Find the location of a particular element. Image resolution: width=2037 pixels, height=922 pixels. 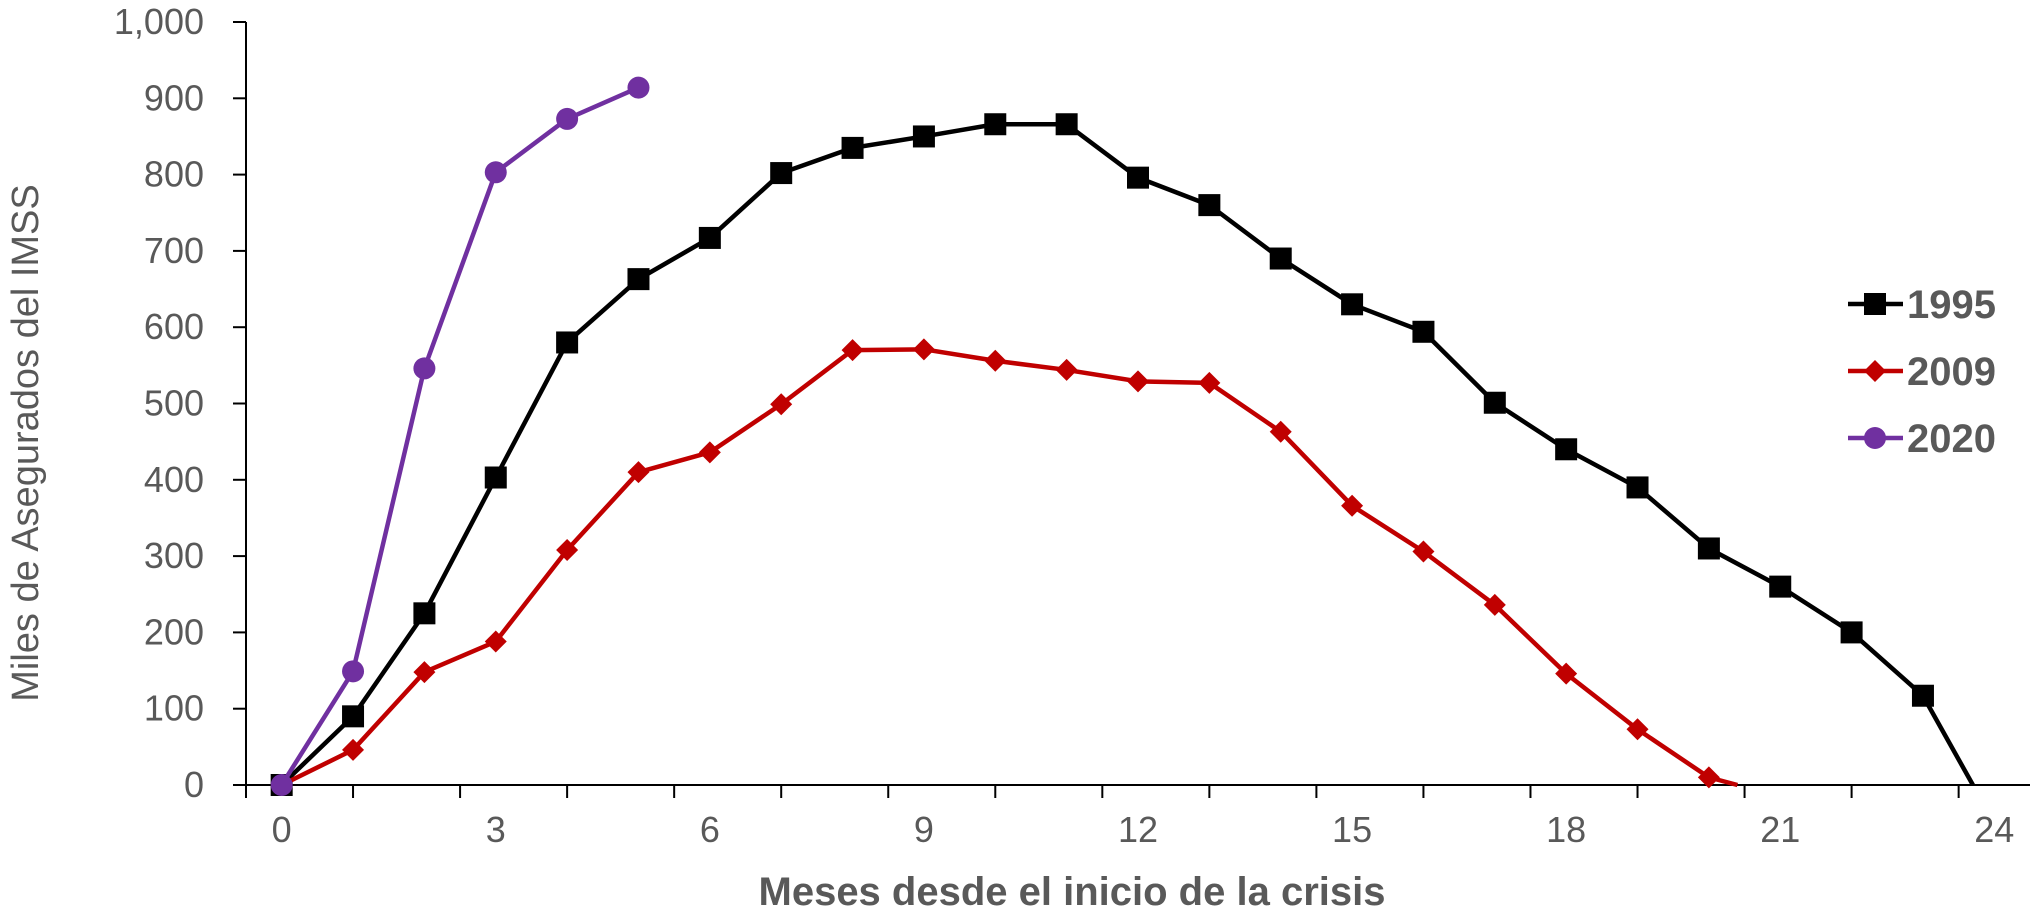

x-tick-label: 3 is located at coordinates (496, 829).